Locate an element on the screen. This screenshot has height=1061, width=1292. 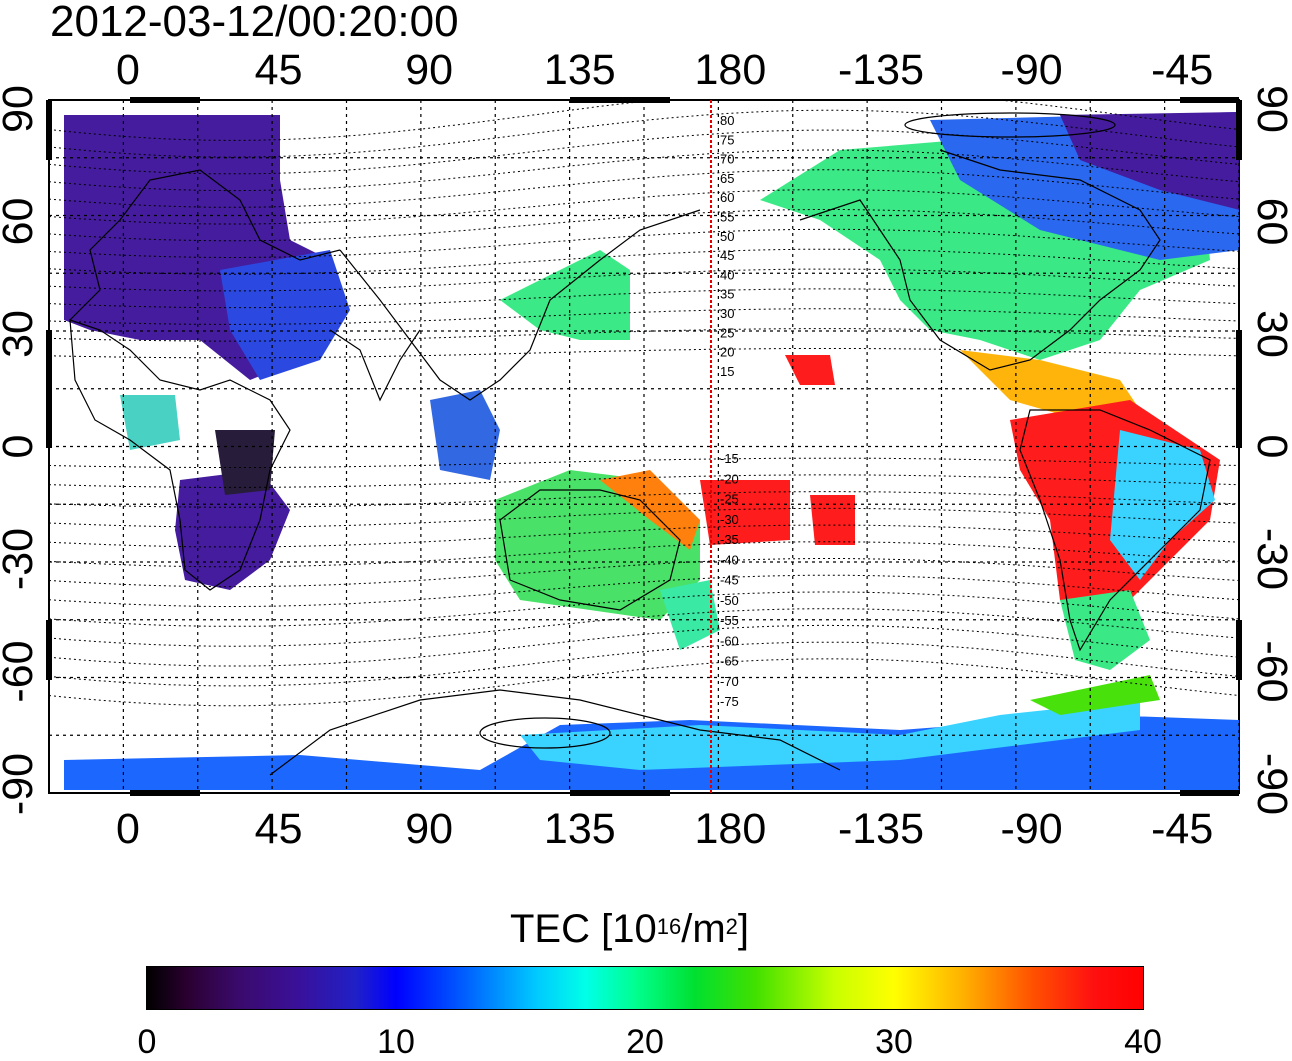
colorbar-tick-label: 10 is located at coordinates (396, 1042).